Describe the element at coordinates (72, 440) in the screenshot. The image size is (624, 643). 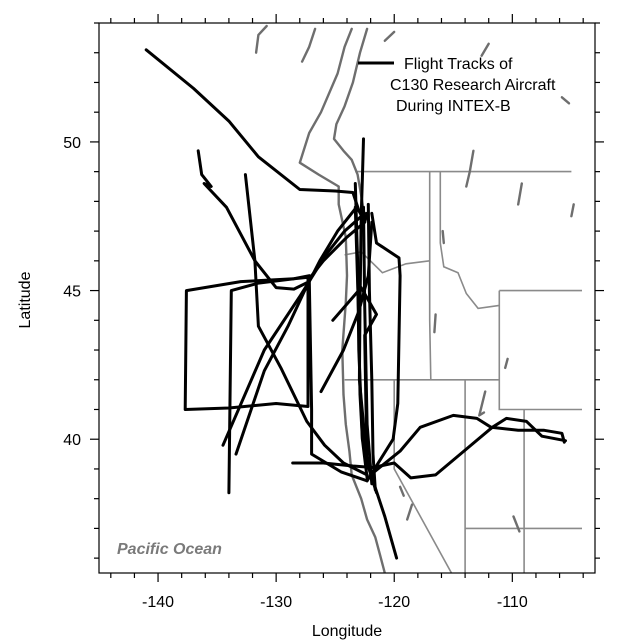
I see `y-tick-label: 40` at that location.